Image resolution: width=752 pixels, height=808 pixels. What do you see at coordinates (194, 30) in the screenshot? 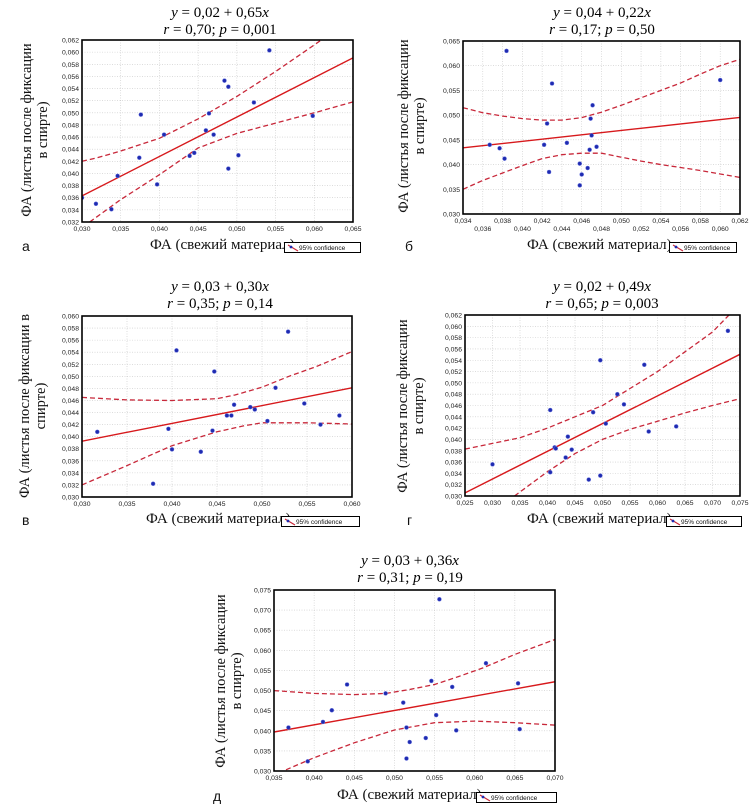
I see `chart-a-r-value: = 0,70;` at bounding box center [194, 30].